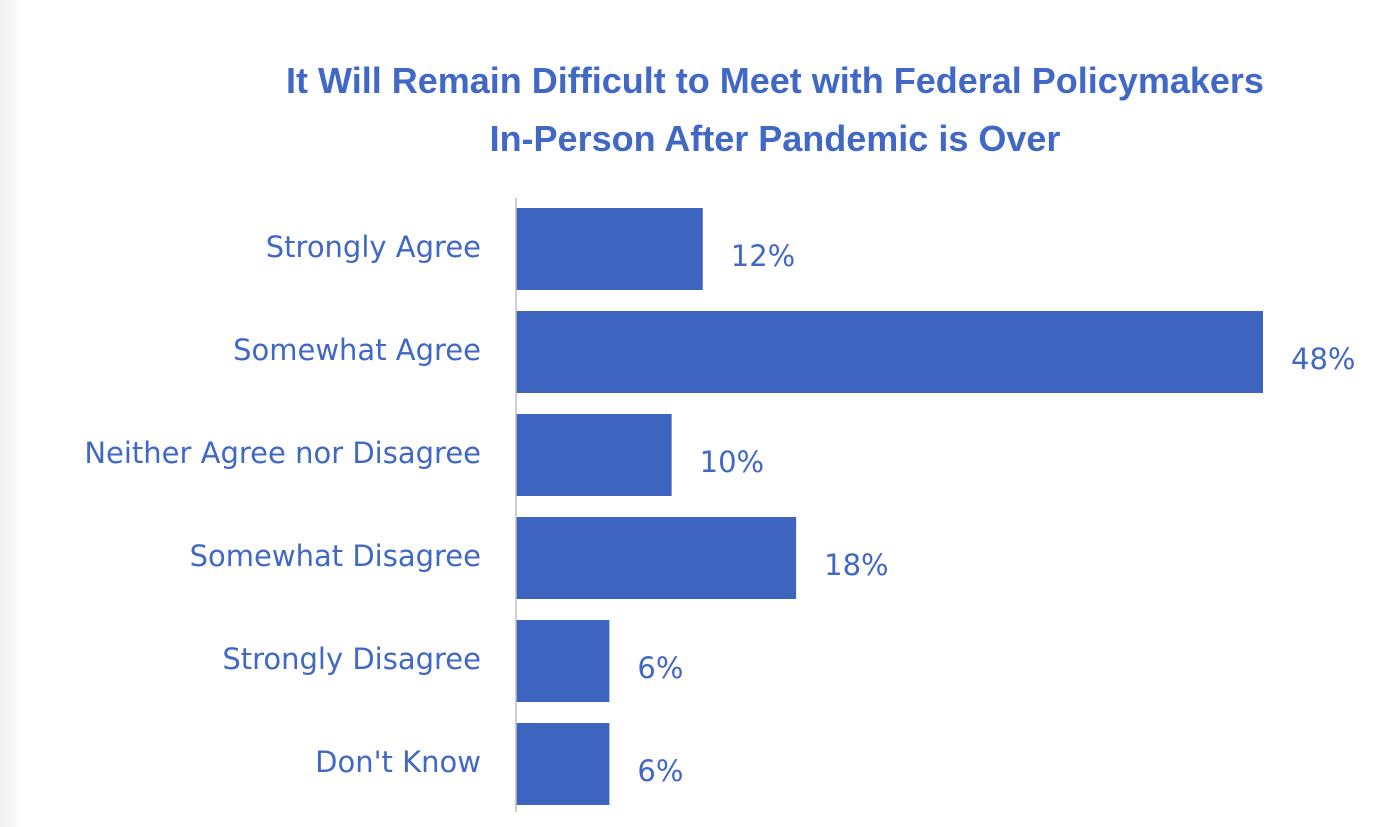  Describe the element at coordinates (763, 256) in the screenshot. I see `value-label: 12%` at that location.